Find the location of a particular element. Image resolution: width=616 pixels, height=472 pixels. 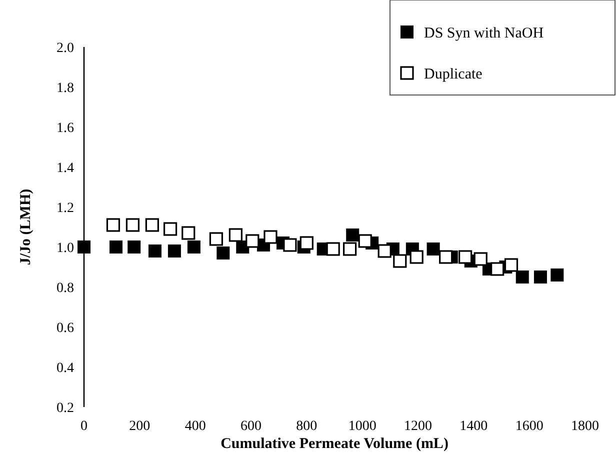

y-tick-label: 1.4 is located at coordinates (65, 168).